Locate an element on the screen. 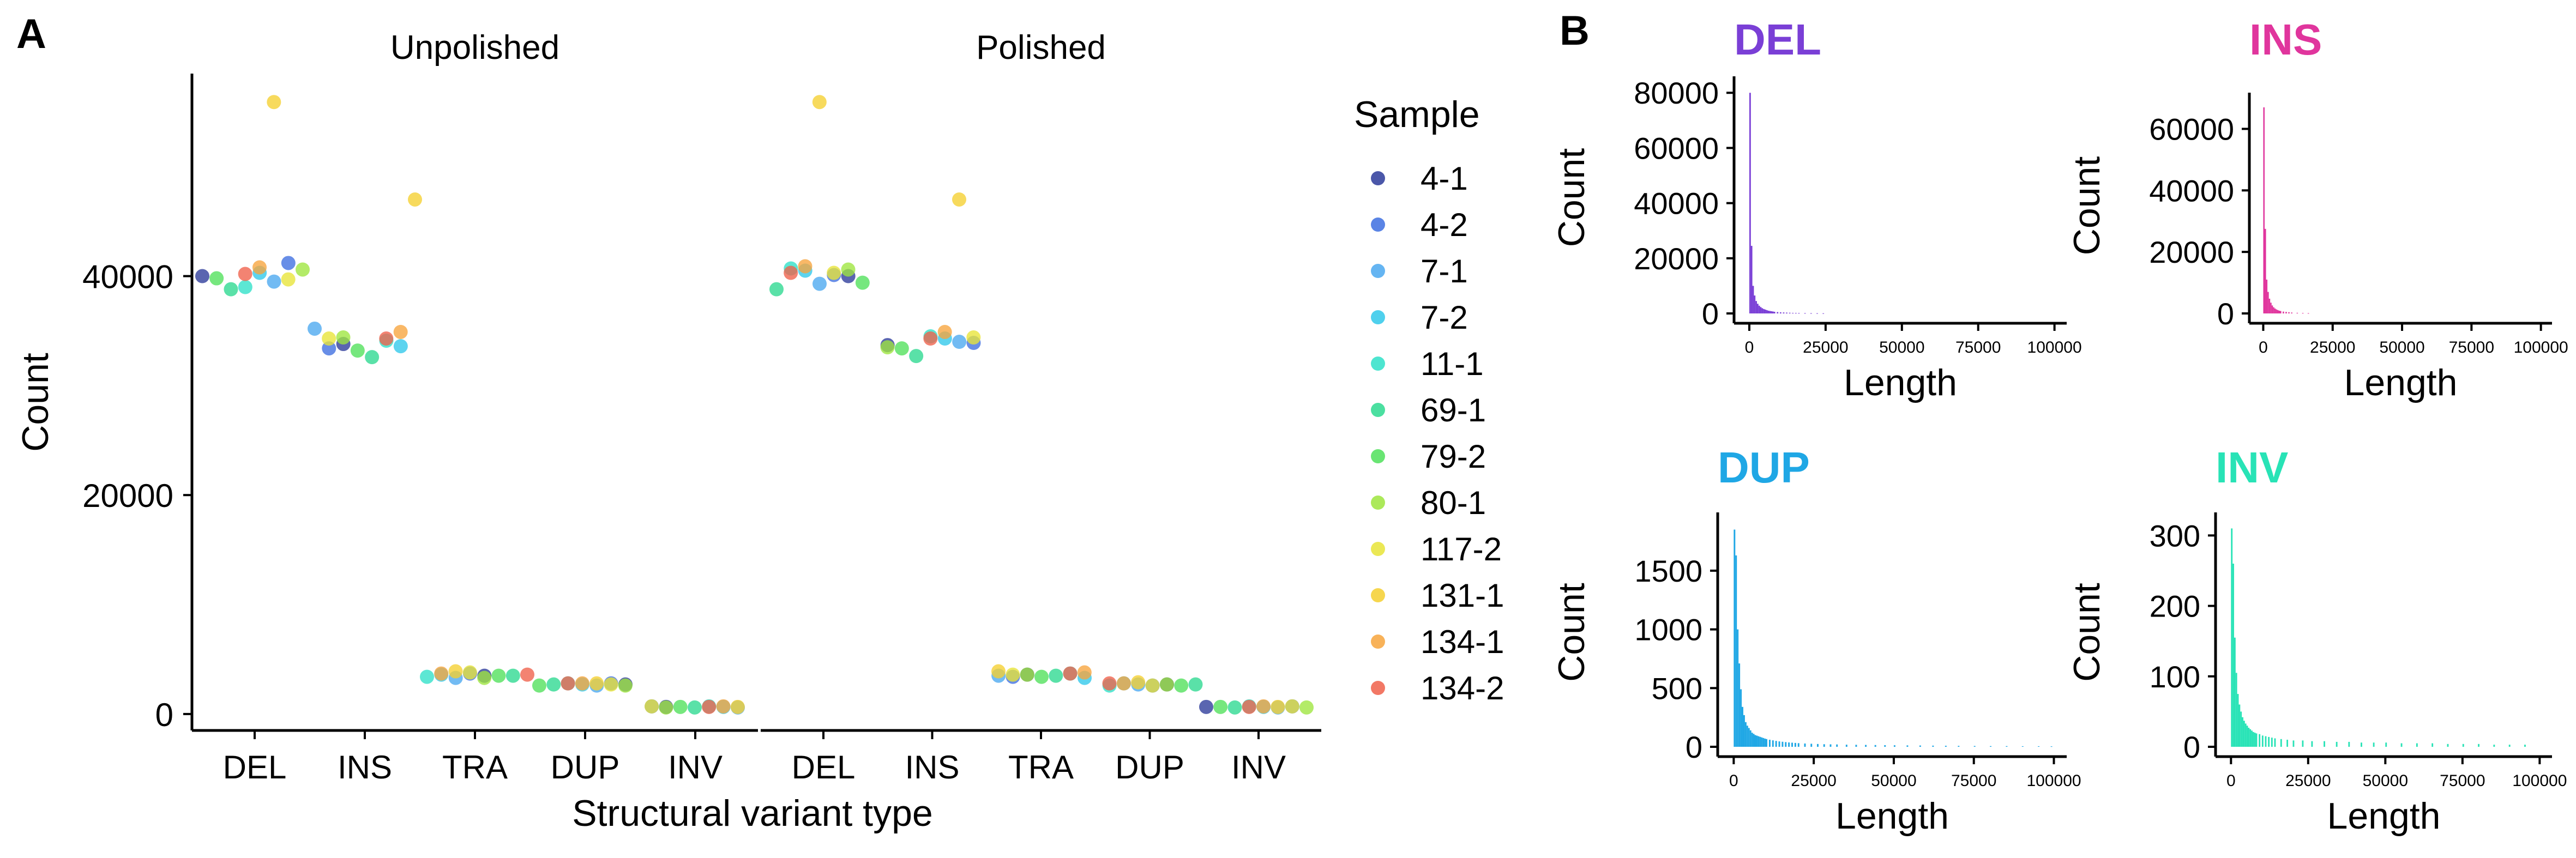 The height and width of the screenshot is (858, 2576). legend-label: 7-2 is located at coordinates (1444, 317).